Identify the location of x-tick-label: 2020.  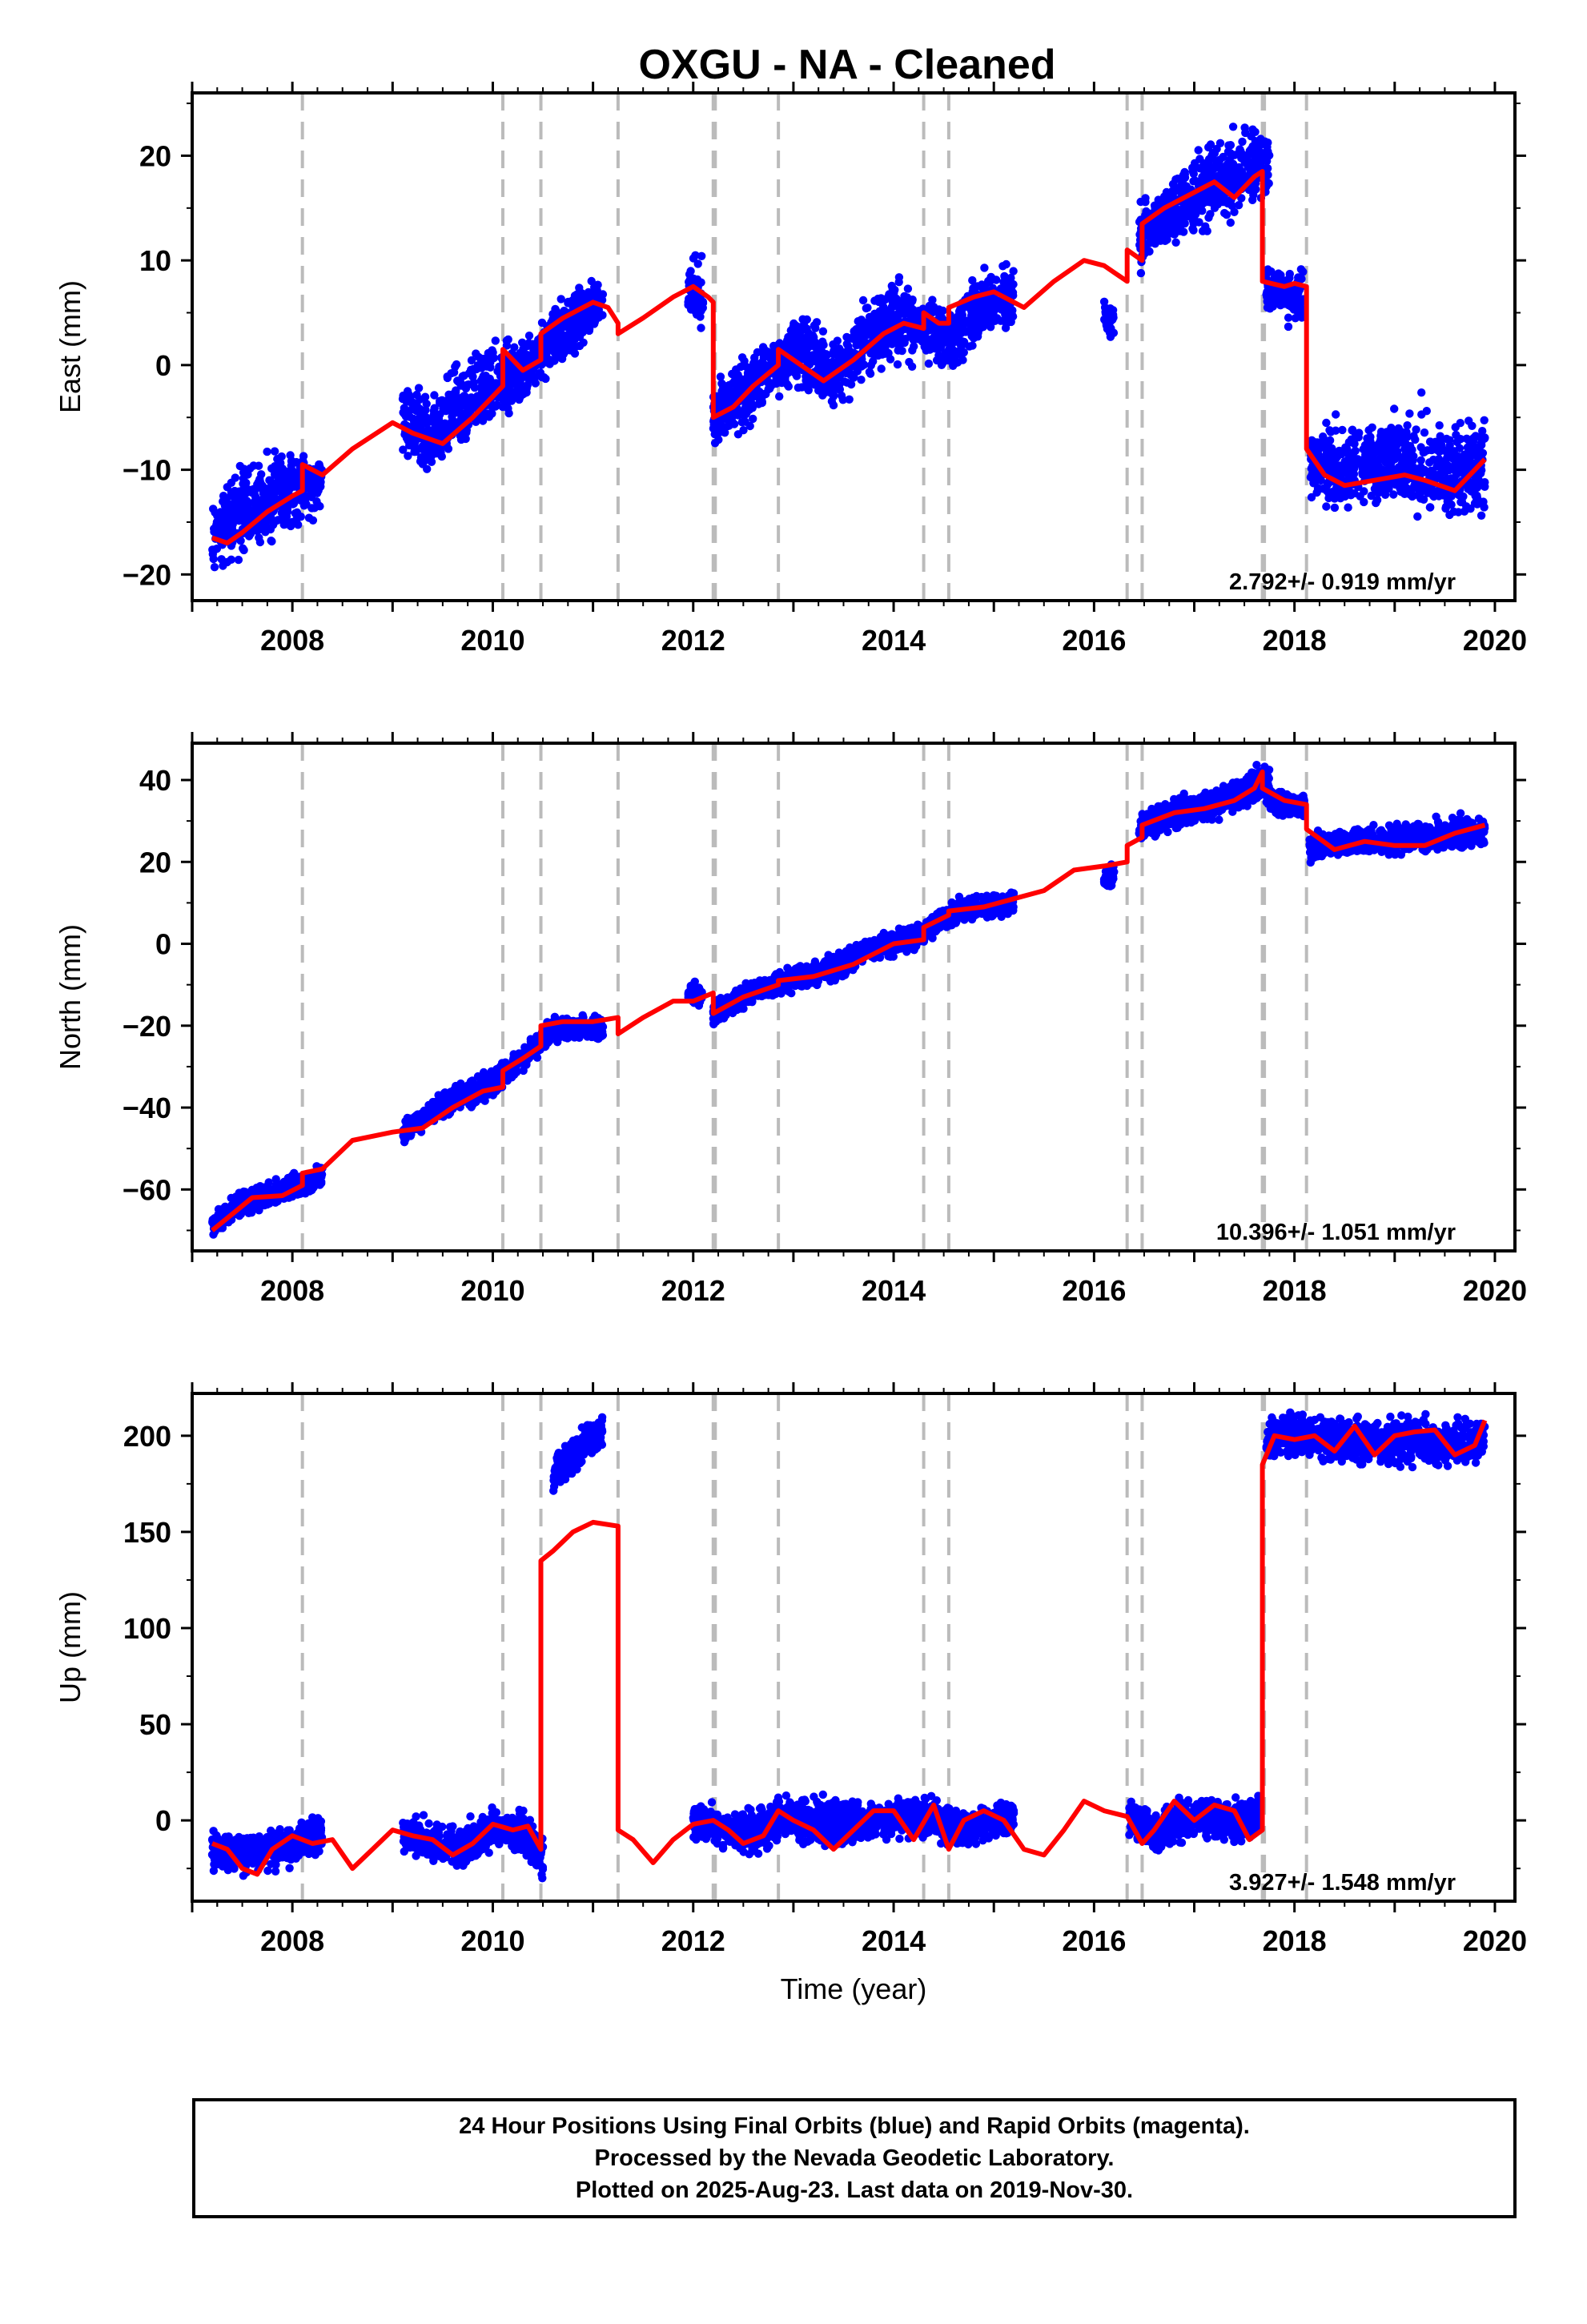
(1495, 640).